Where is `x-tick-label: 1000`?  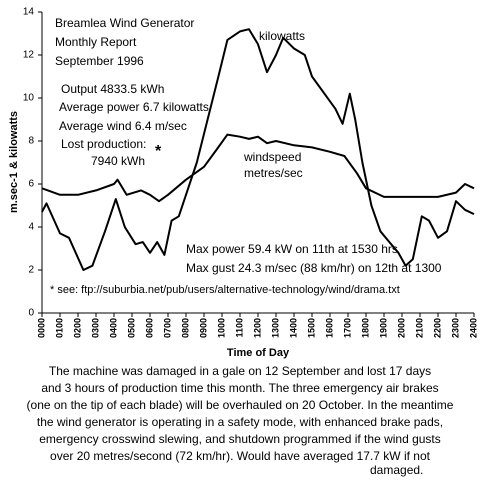 x-tick-label: 1000 is located at coordinates (221, 328).